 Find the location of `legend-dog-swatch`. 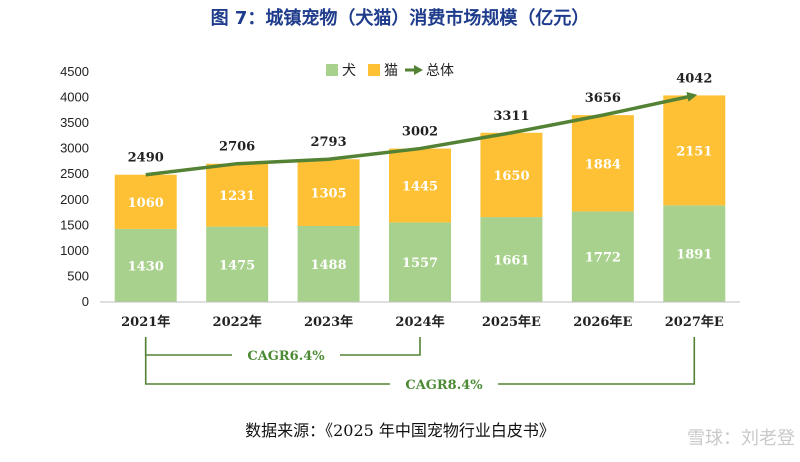

legend-dog-swatch is located at coordinates (332, 70).